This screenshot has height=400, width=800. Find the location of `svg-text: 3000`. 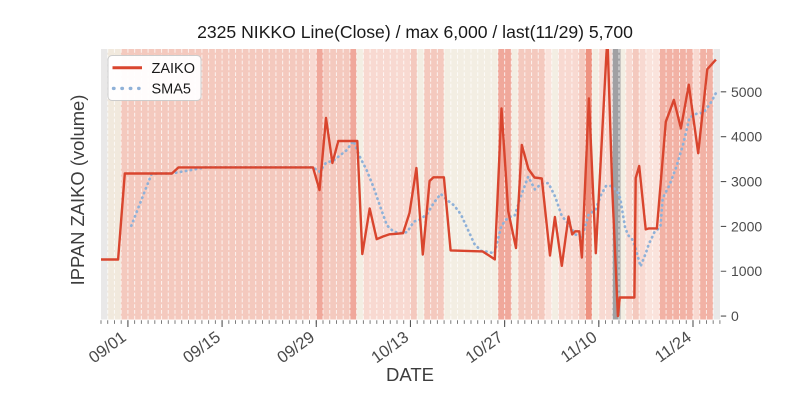

svg-text: 3000 is located at coordinates (746, 182).